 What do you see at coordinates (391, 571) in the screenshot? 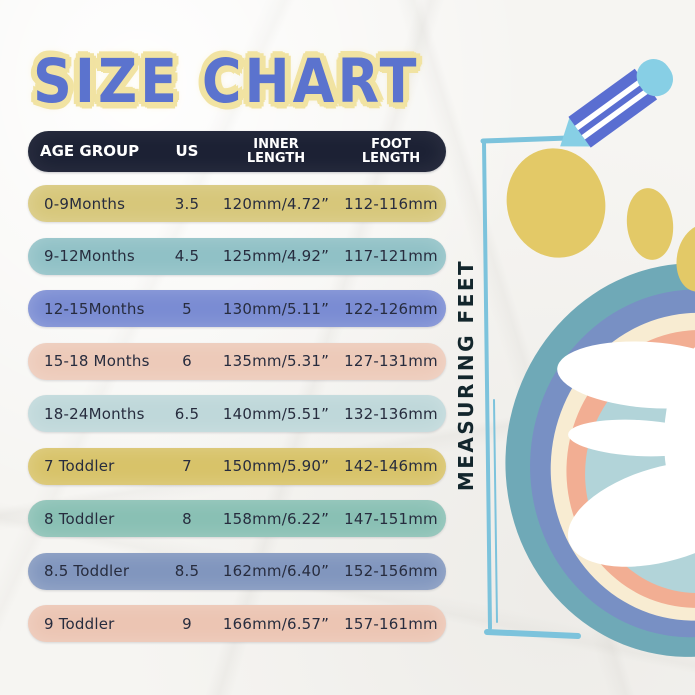
I see `cell-foot: 152-156mm` at bounding box center [391, 571].